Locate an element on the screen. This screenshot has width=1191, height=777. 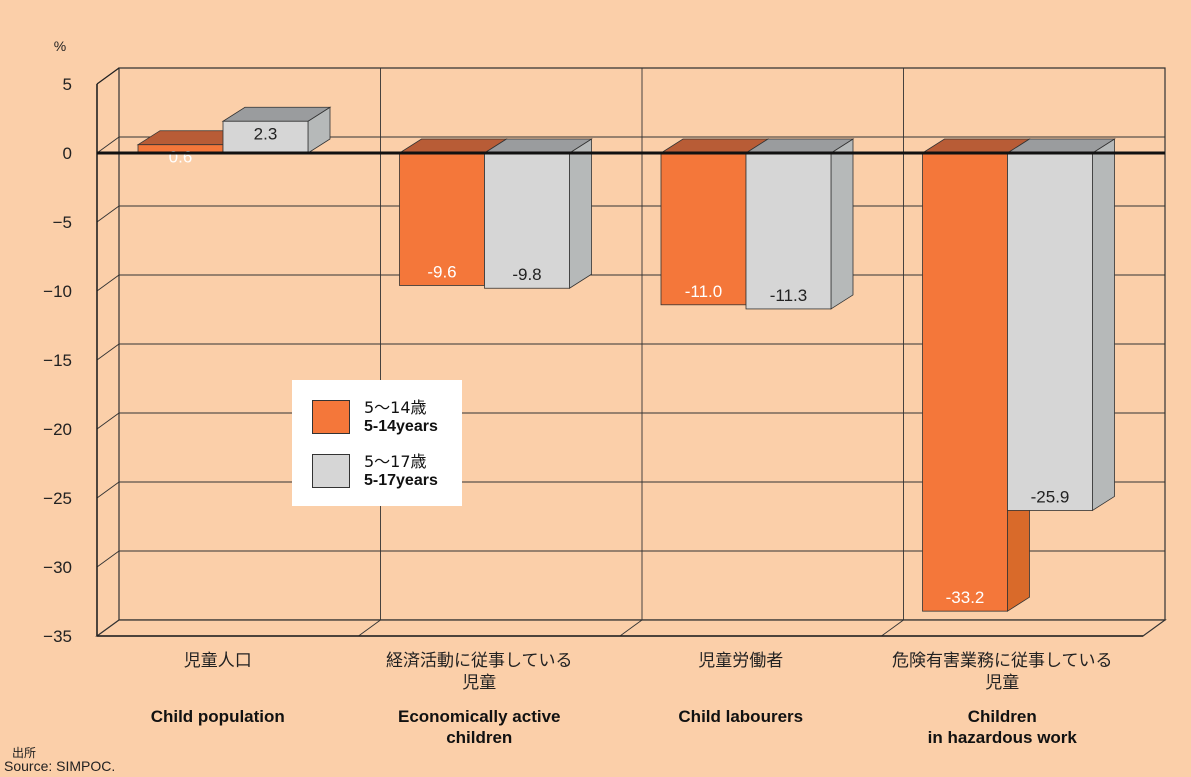
legend-swatch-orange is located at coordinates (331, 417).